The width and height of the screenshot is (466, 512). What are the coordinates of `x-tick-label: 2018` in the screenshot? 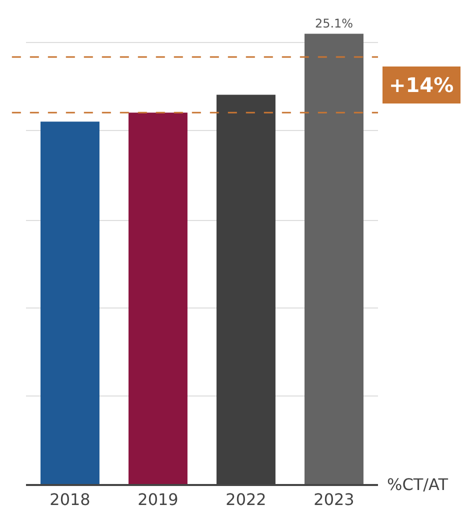 It's located at (70, 500).